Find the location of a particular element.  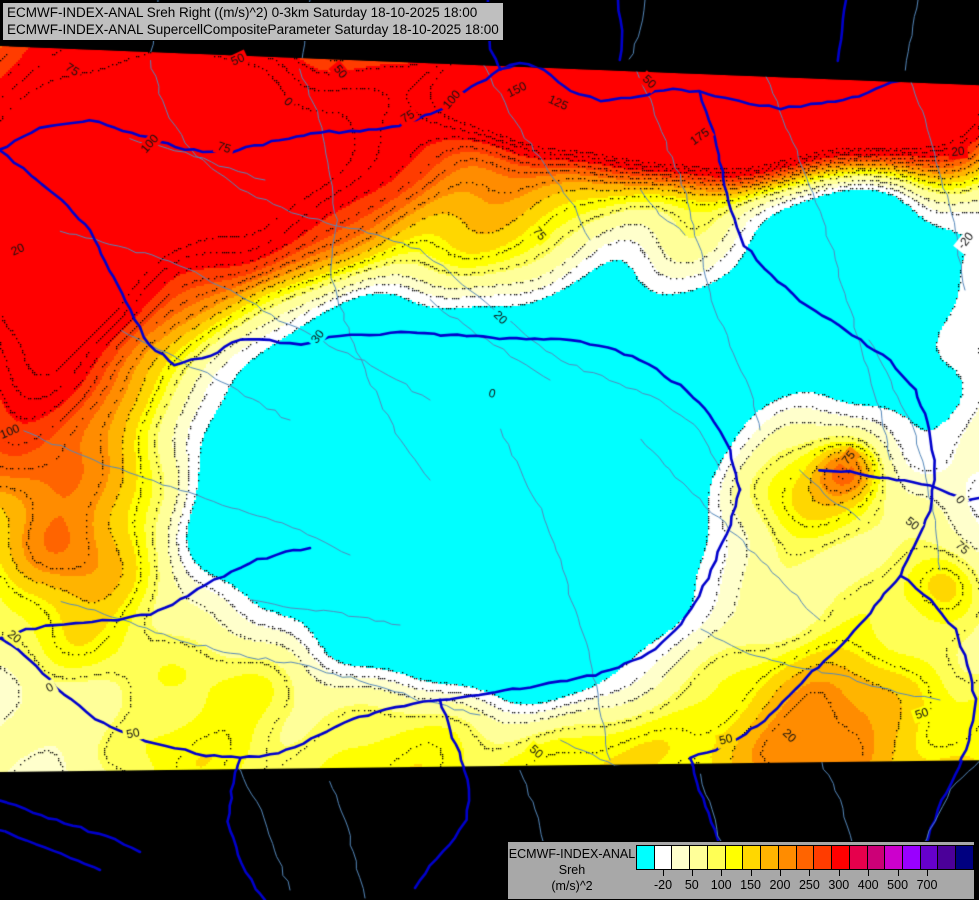

legend-tick-label-7: 400 is located at coordinates (868, 885).